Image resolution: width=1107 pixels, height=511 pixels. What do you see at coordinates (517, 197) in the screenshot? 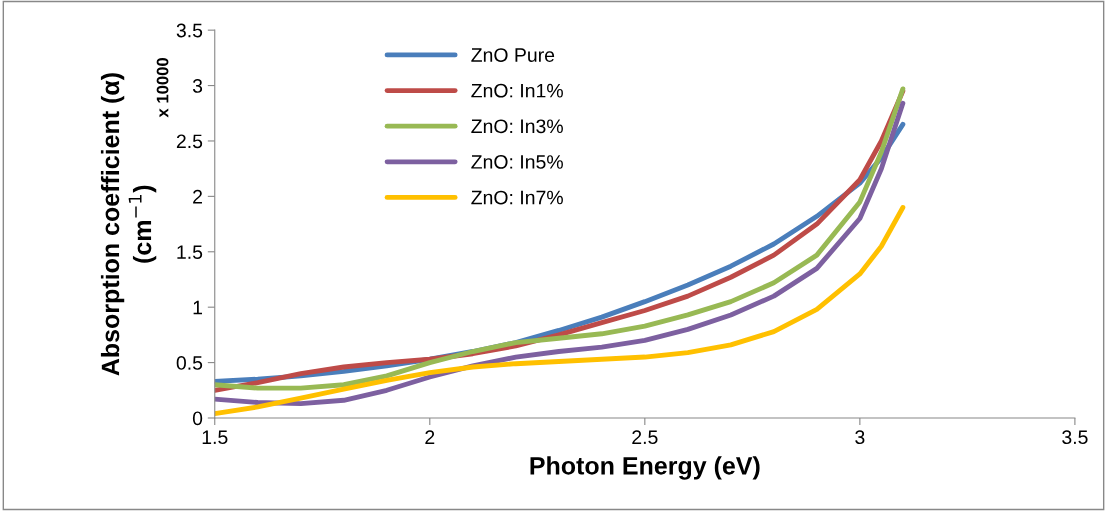
I see `legend-label: ZnO: In7%` at bounding box center [517, 197].